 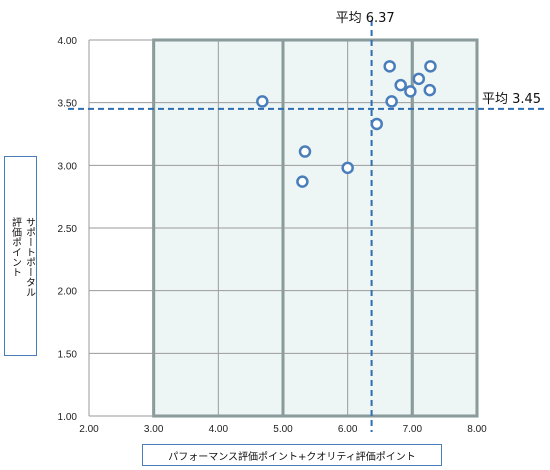 I want to click on y-tick-label: 2.50, so click(x=68, y=229).